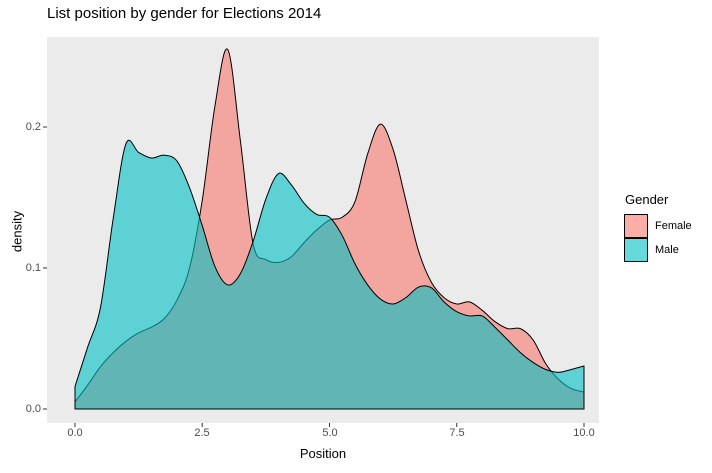 Image resolution: width=712 pixels, height=473 pixels. Describe the element at coordinates (75, 433) in the screenshot. I see `x-tick-label: 0.0` at that location.